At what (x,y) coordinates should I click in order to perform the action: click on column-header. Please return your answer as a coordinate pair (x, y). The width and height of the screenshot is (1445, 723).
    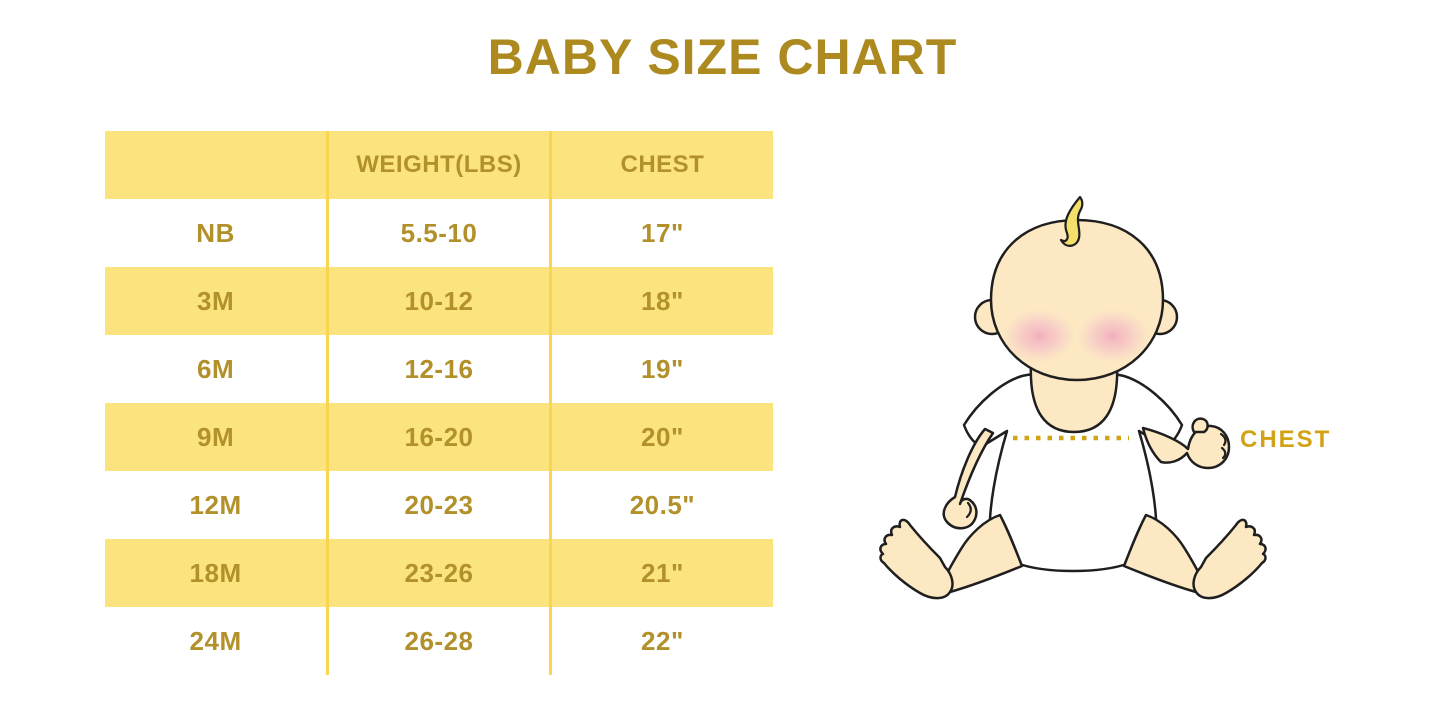
    Looking at the image, I should click on (216, 165).